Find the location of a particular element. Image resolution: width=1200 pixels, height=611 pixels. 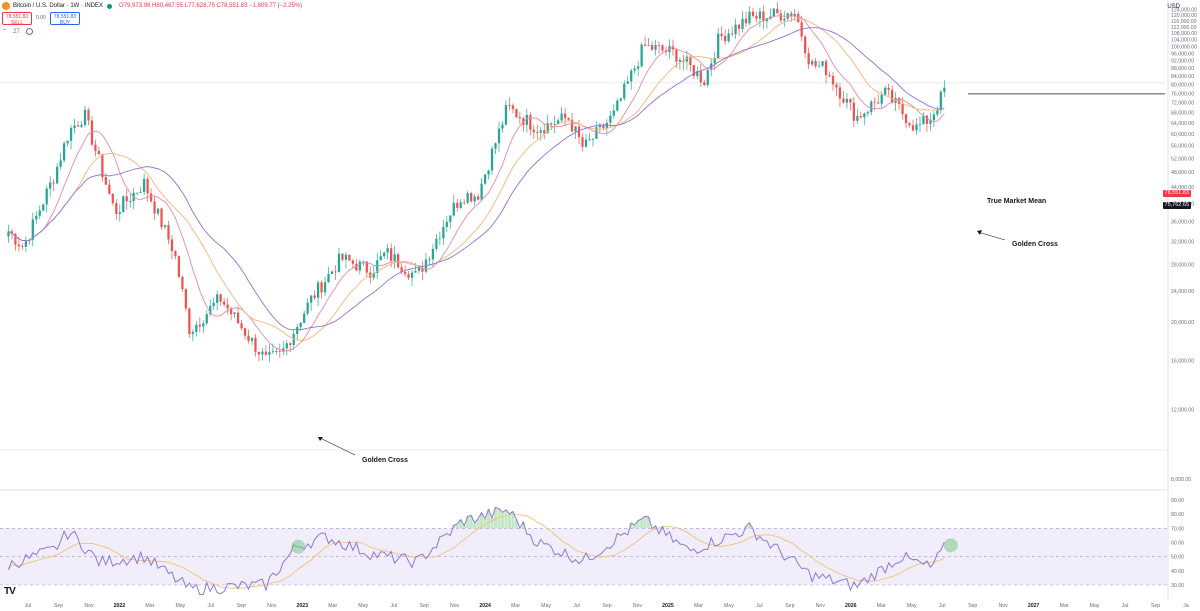

currency-label: USD is located at coordinates (1173, 7).